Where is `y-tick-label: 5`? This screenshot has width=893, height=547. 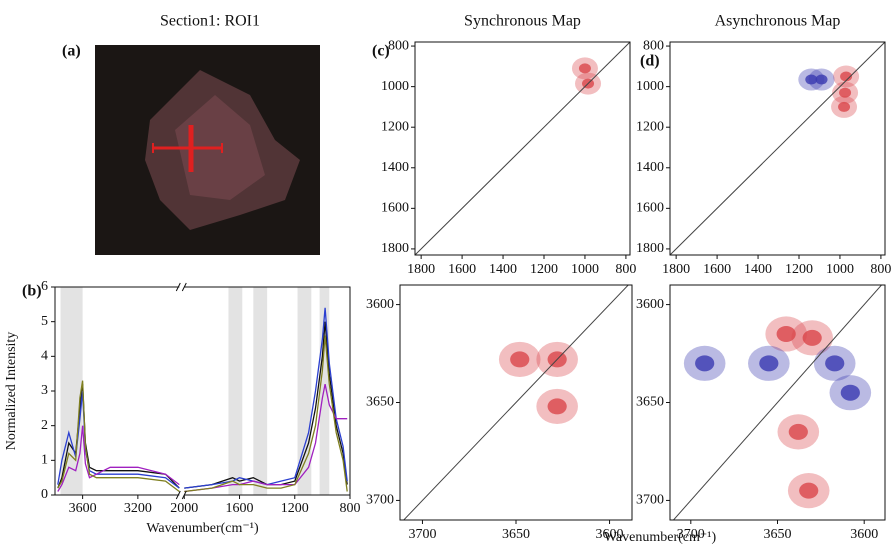 y-tick-label: 5 is located at coordinates (44, 321).